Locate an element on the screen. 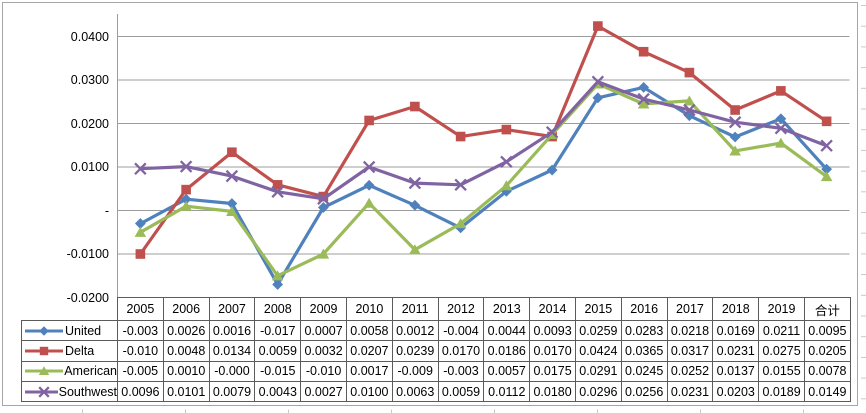 The image size is (866, 413). legend-label: Southwest is located at coordinates (87, 391).